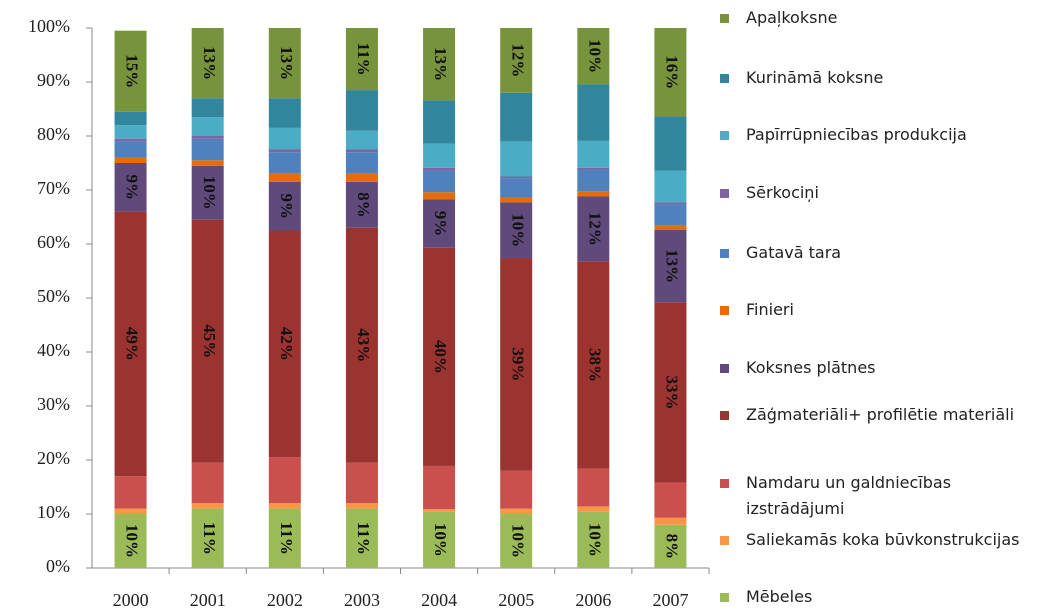 The width and height of the screenshot is (1039, 611). What do you see at coordinates (593, 600) in the screenshot?
I see `x-tick-label: 2006` at bounding box center [593, 600].